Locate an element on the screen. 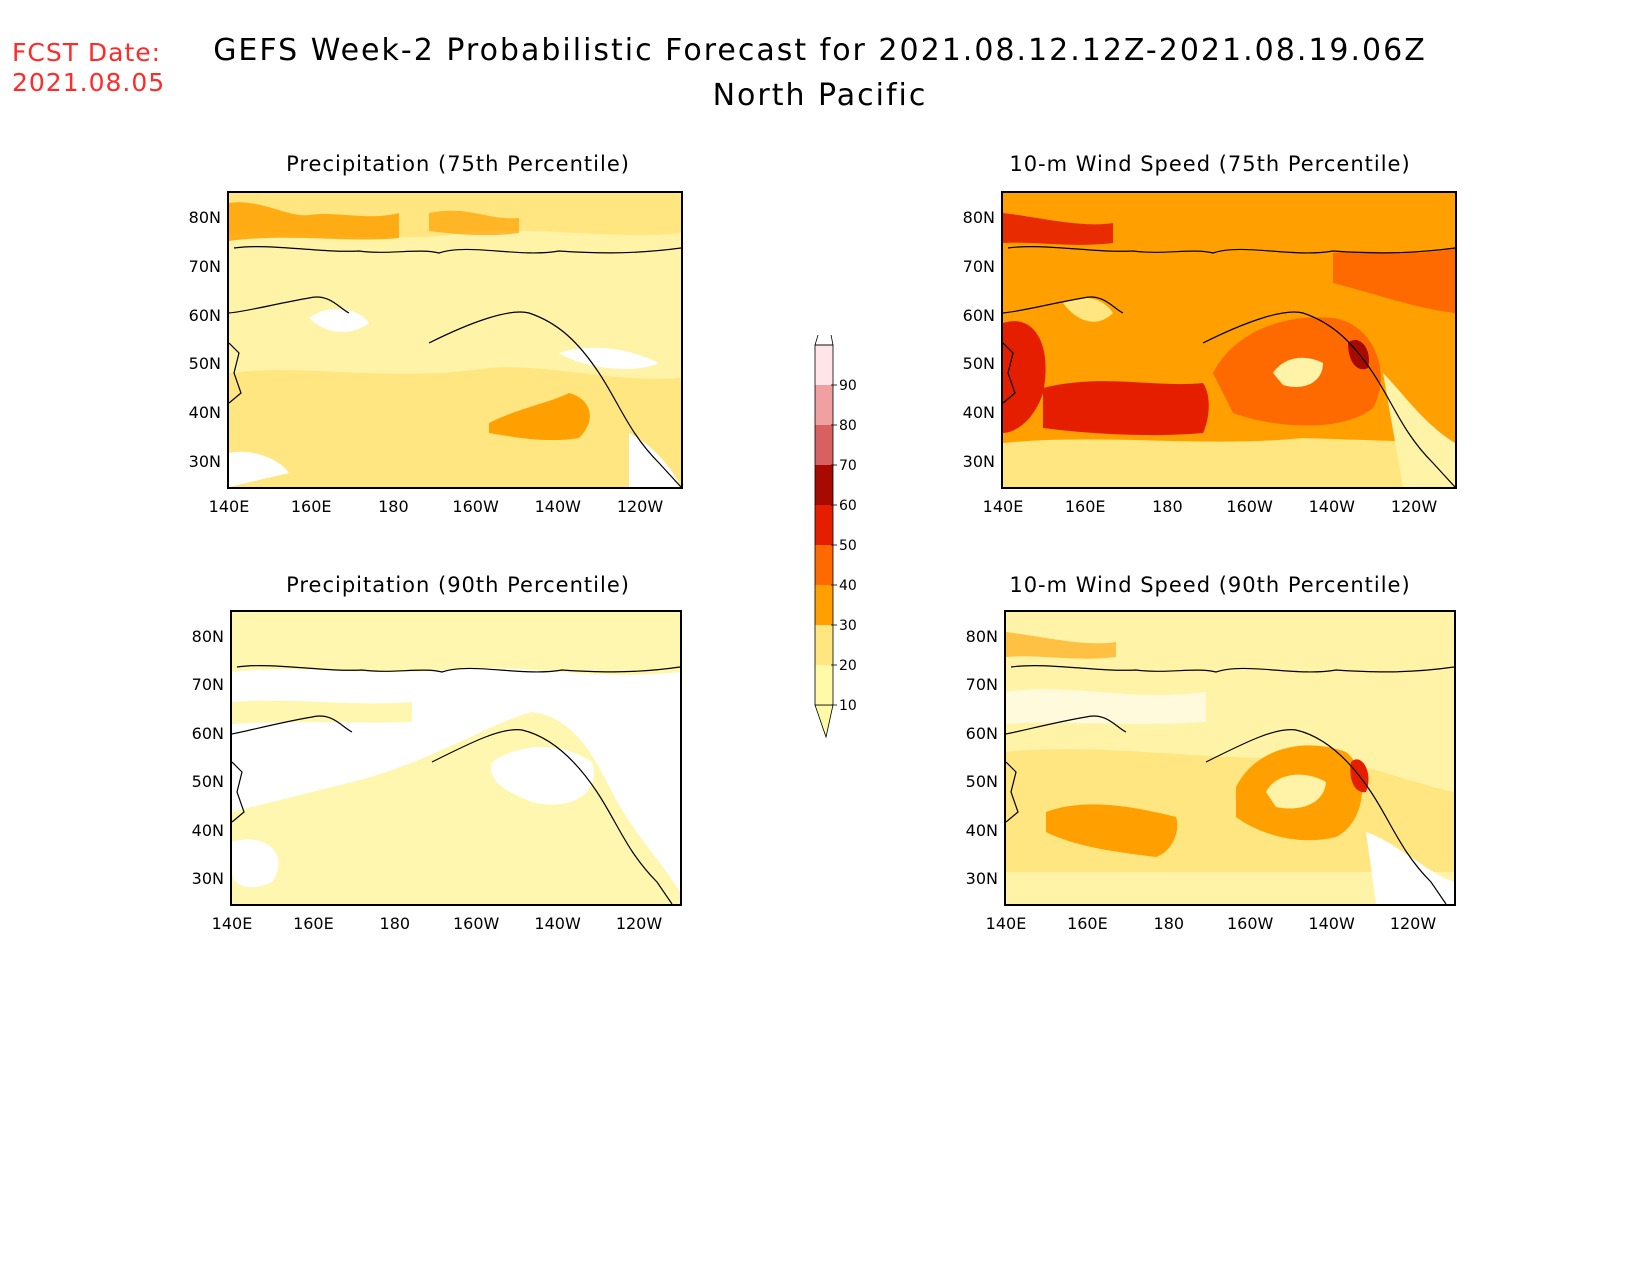  colorbar-lower-tail is located at coordinates (824, 721).